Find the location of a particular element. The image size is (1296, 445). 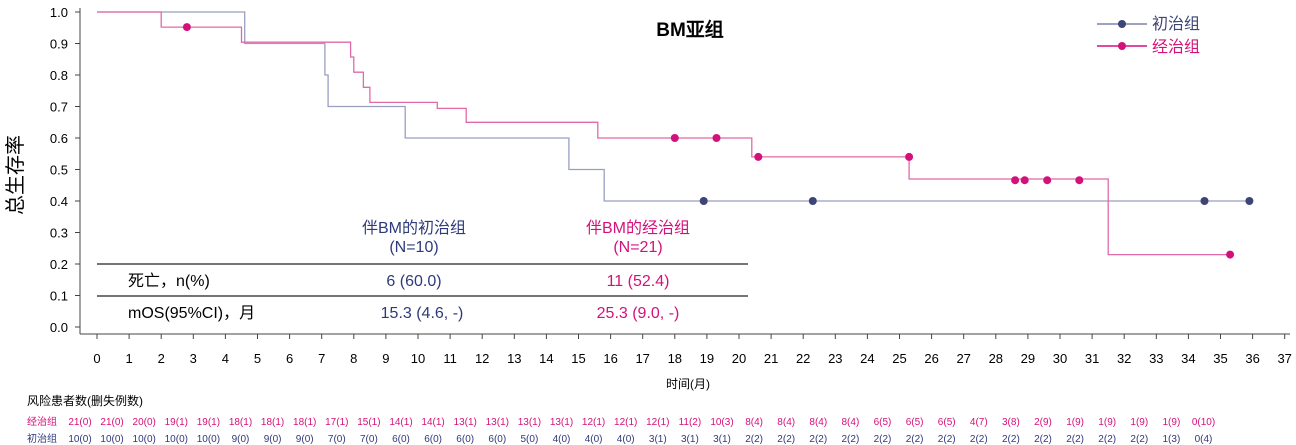

y-tick-label: 0.2 is located at coordinates (59, 264).